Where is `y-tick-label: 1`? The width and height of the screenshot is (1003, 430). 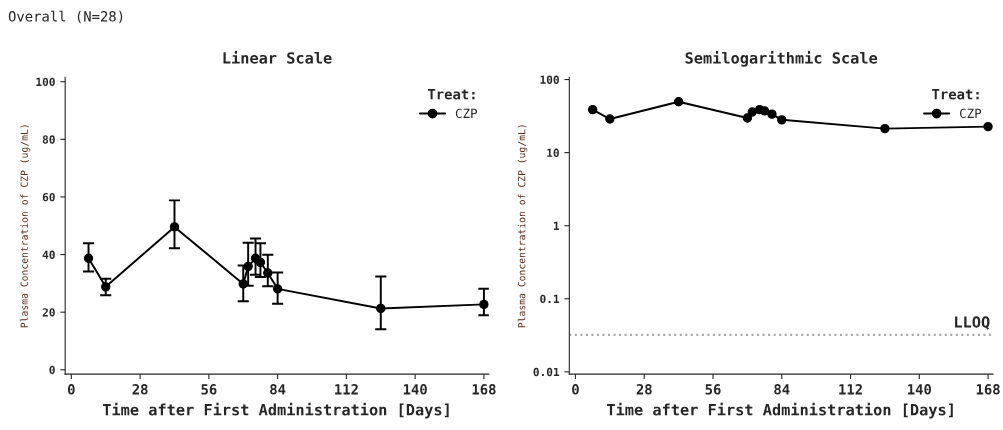 y-tick-label: 1 is located at coordinates (556, 225).